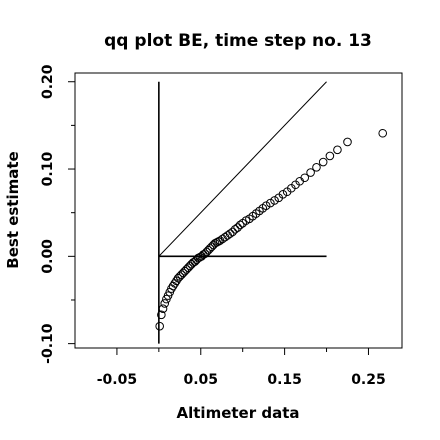 The height and width of the screenshot is (440, 440). What do you see at coordinates (117, 380) in the screenshot?
I see `x-tick-label: -0.05` at bounding box center [117, 380].